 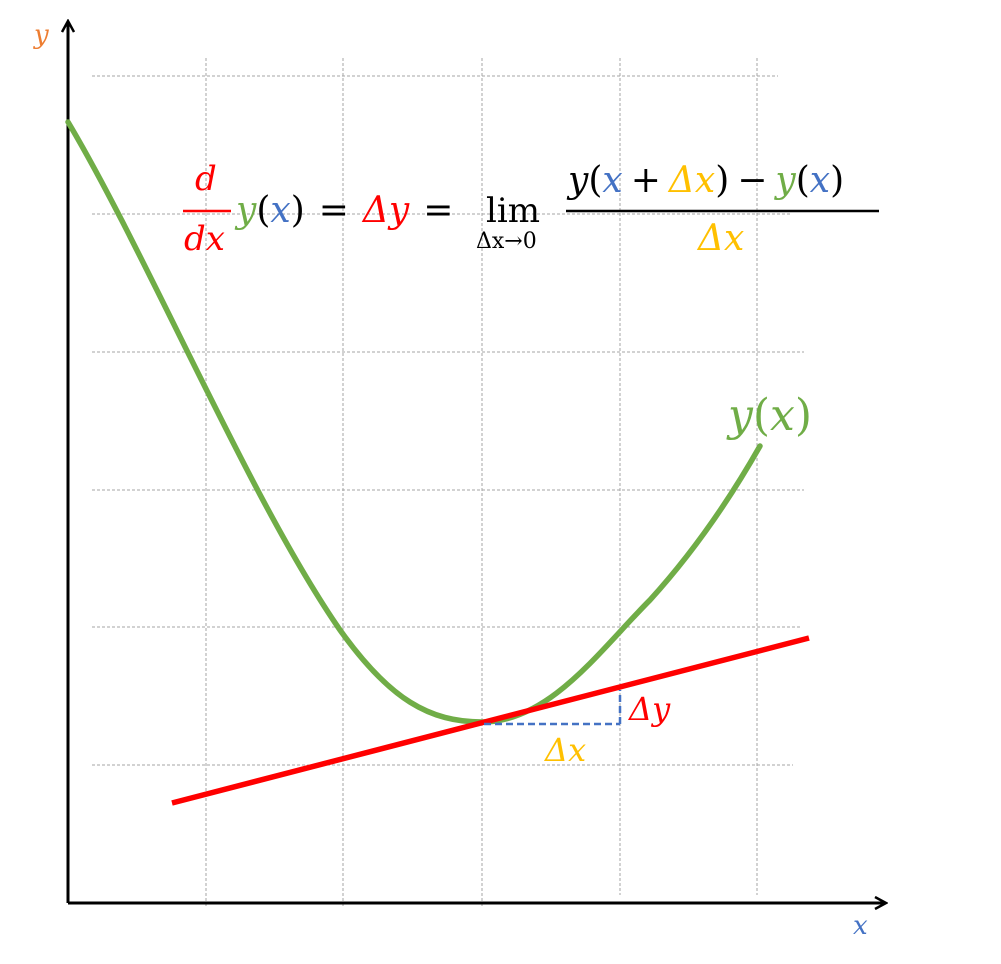 I want to click on curve-label: y(x), so click(x=769, y=415).